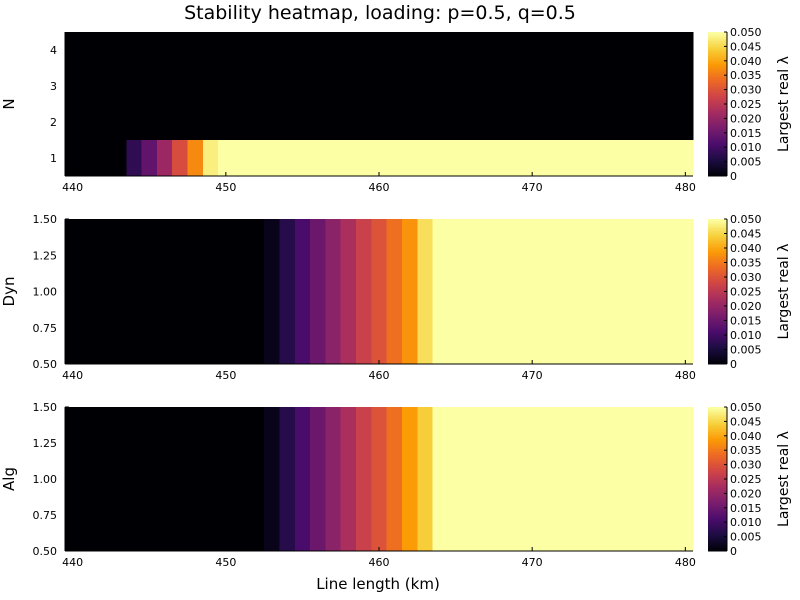  Describe the element at coordinates (746, 421) in the screenshot. I see `colorbar-tick-label: 0.045` at that location.